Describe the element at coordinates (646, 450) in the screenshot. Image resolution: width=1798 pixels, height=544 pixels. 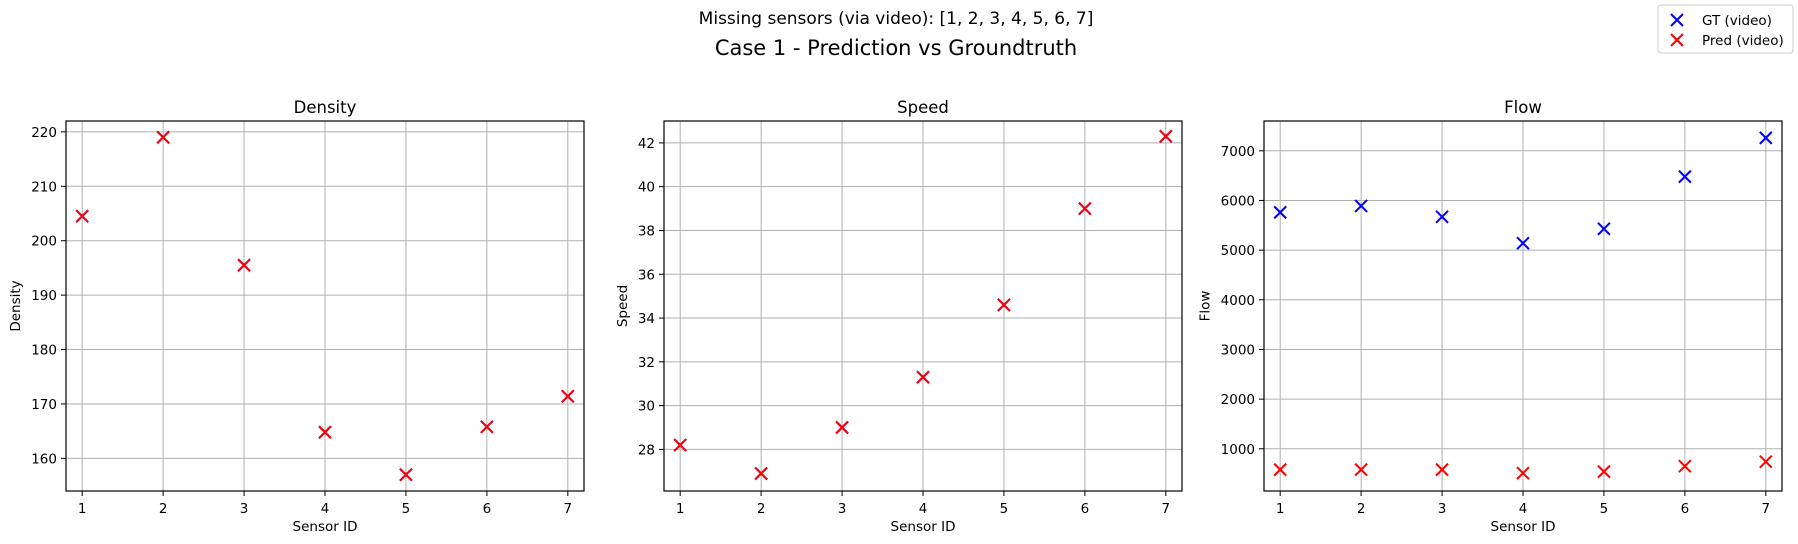
I see `y-tick-label: 28` at that location.